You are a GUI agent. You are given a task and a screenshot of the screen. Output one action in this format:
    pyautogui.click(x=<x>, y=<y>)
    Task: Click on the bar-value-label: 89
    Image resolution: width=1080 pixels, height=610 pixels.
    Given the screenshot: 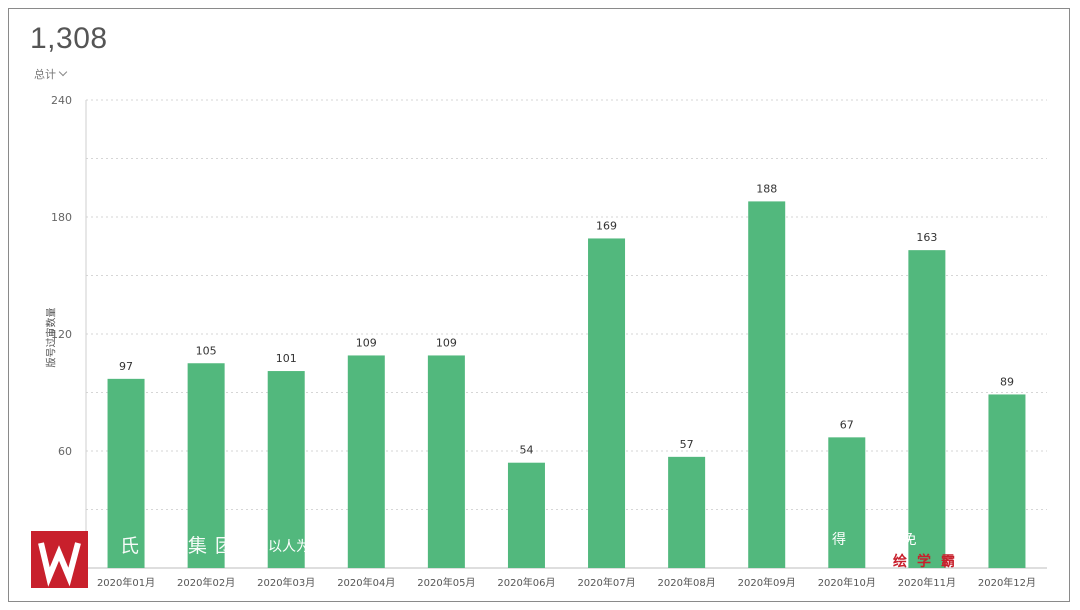 What is the action you would take?
    pyautogui.click(x=1007, y=381)
    